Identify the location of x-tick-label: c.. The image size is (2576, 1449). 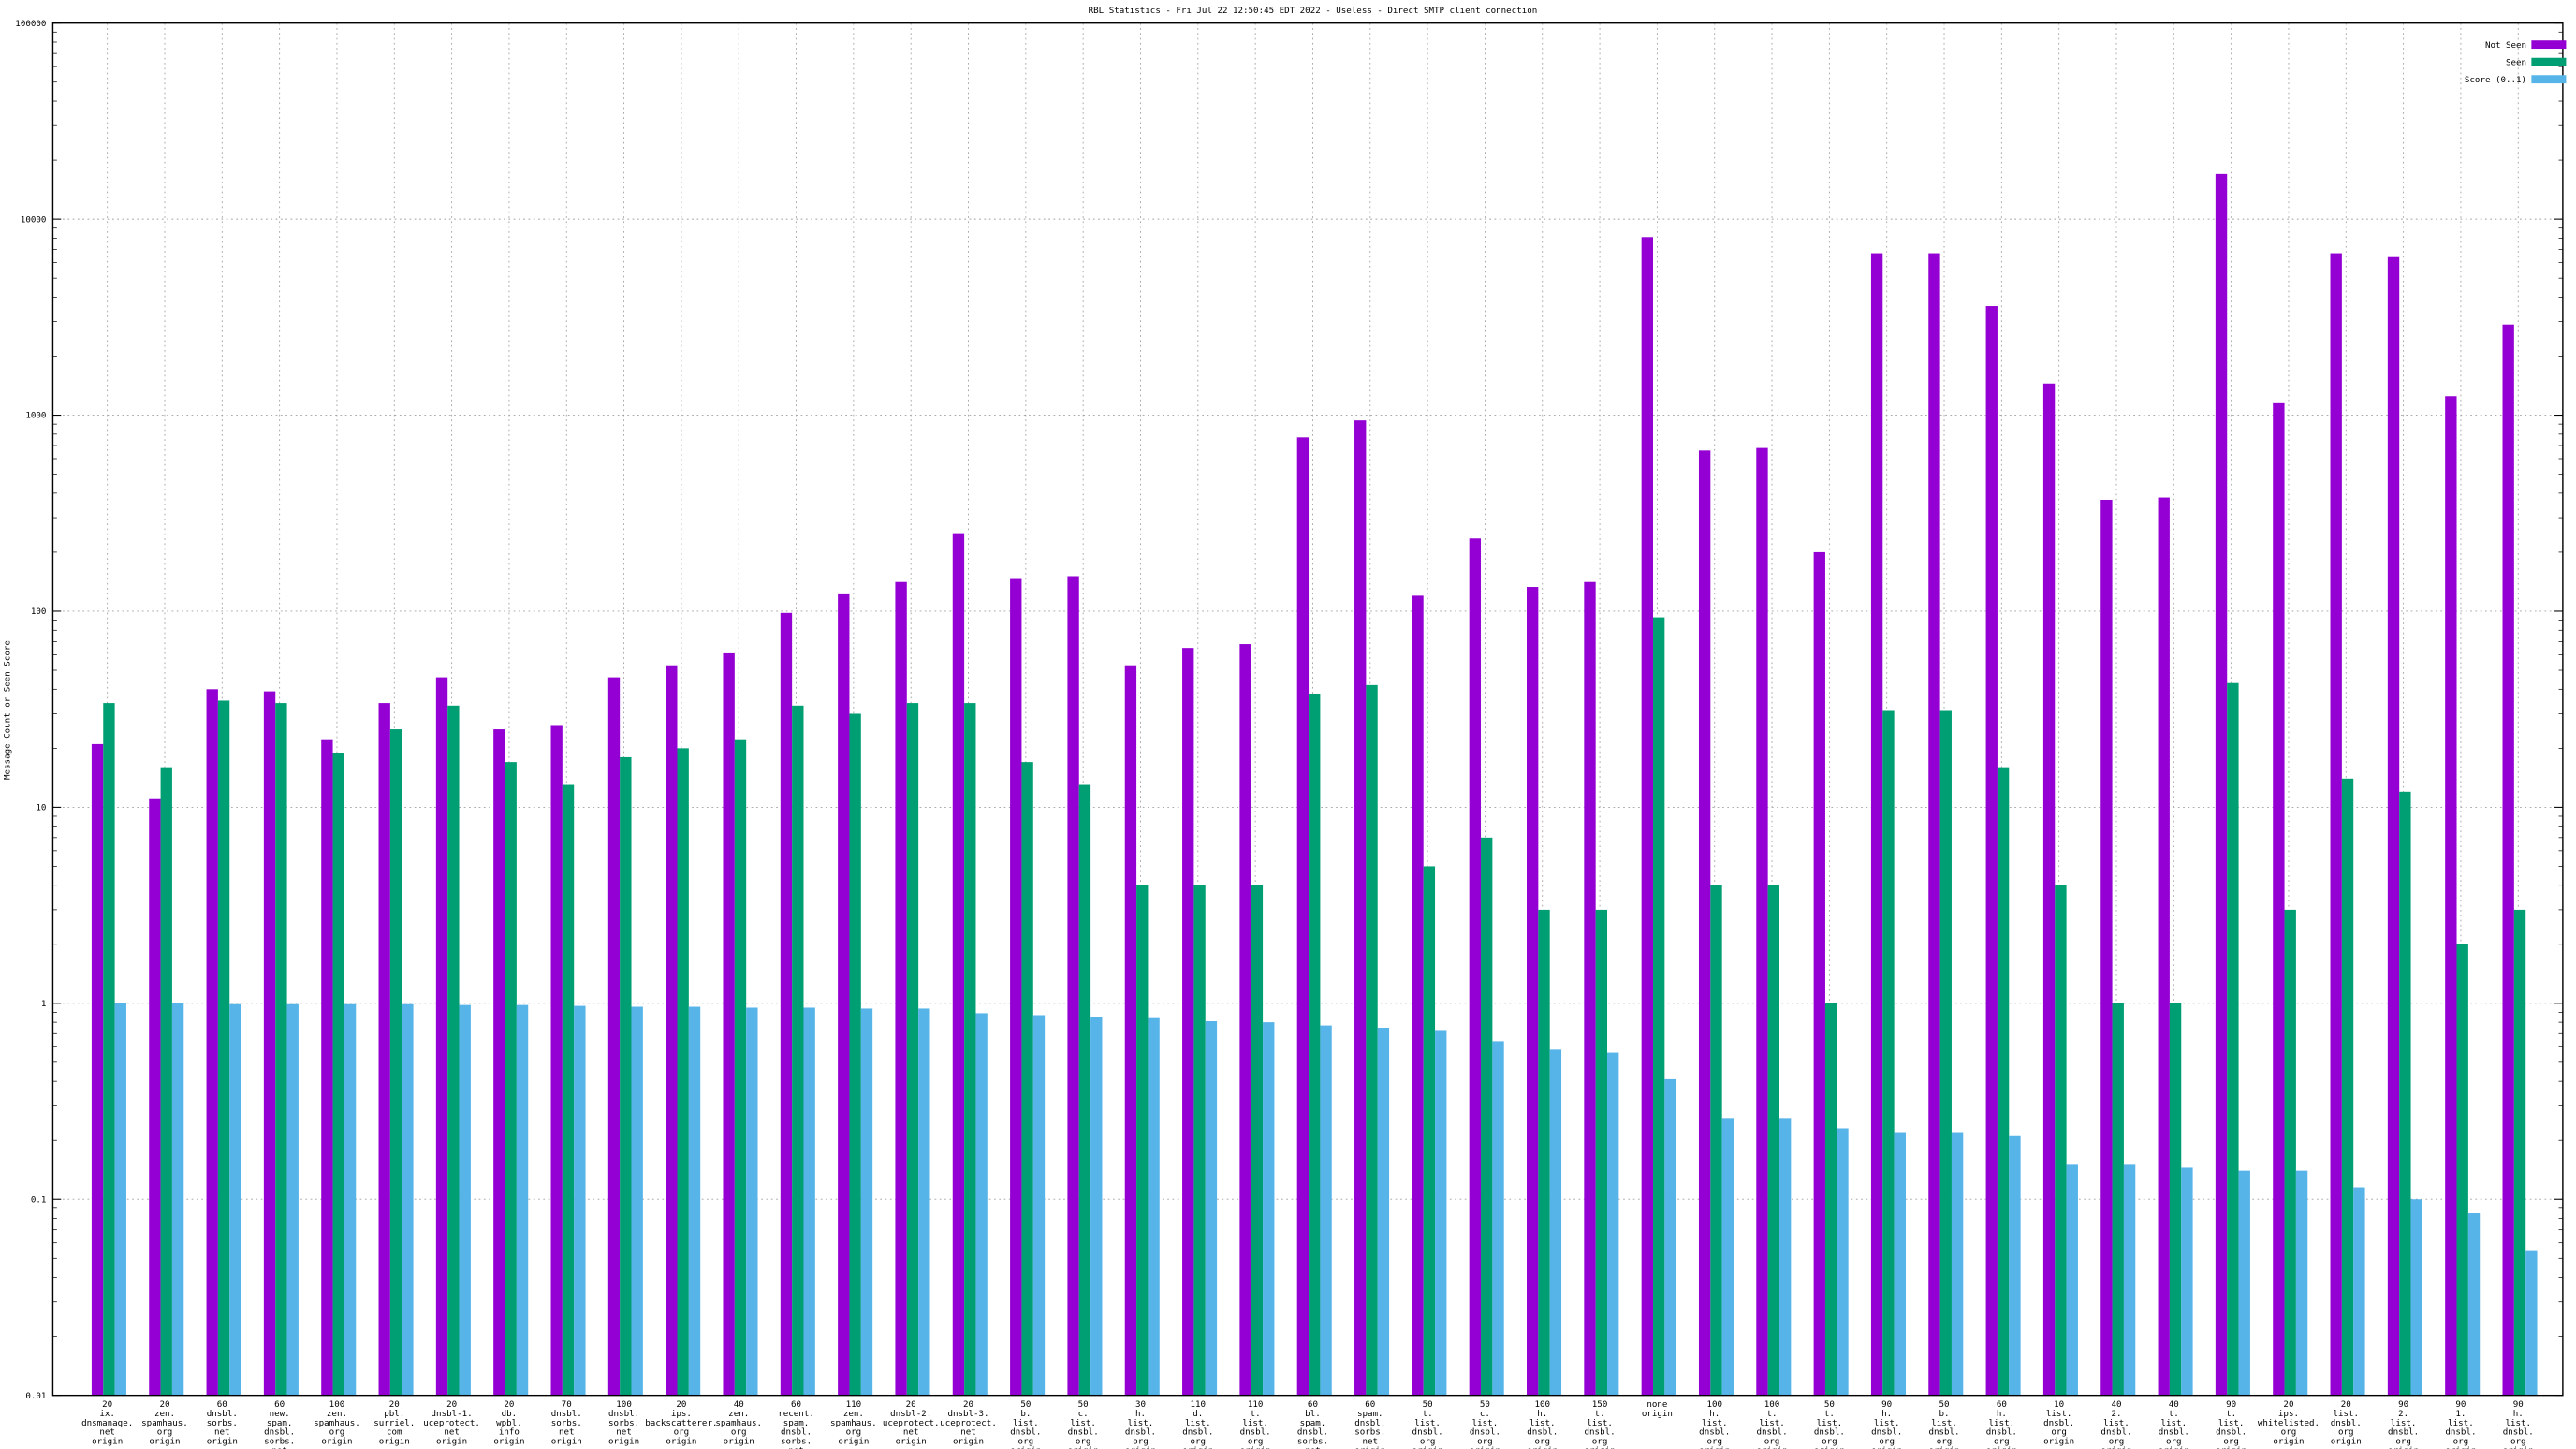
(1083, 1414).